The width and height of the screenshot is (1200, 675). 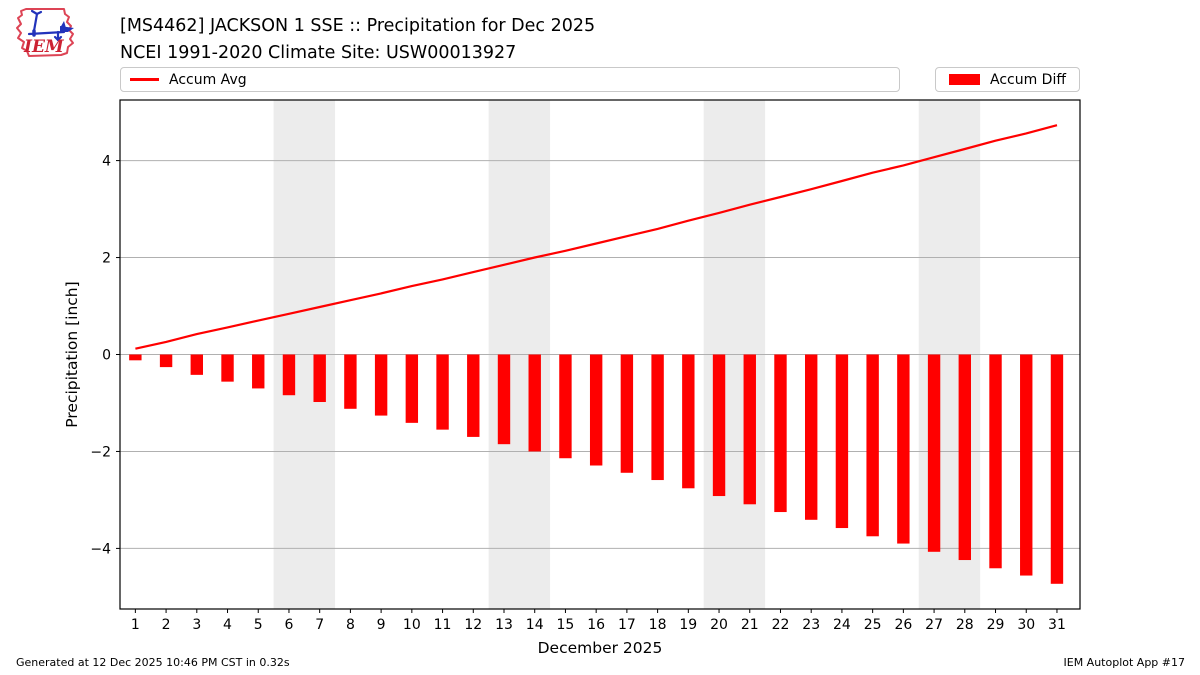 I want to click on x-tick-label: 15, so click(x=566, y=625).